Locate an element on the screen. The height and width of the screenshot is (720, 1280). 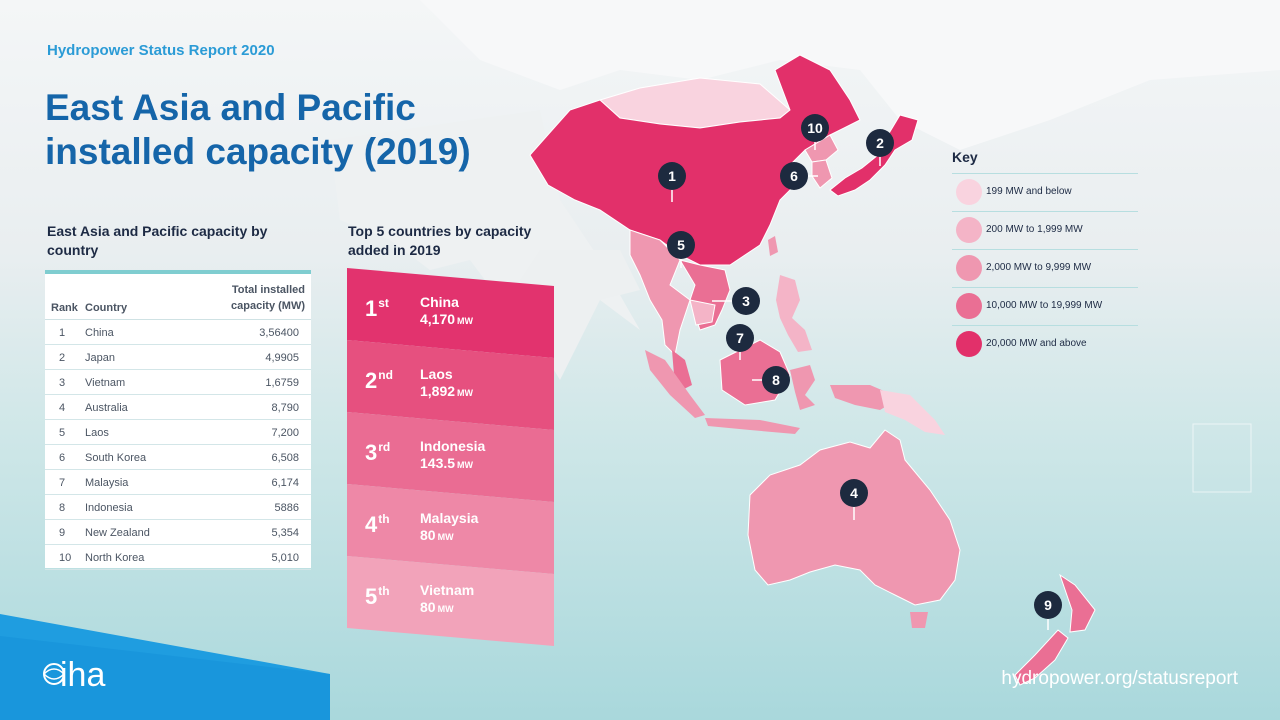
land-sulawesi is located at coordinates (802, 387).